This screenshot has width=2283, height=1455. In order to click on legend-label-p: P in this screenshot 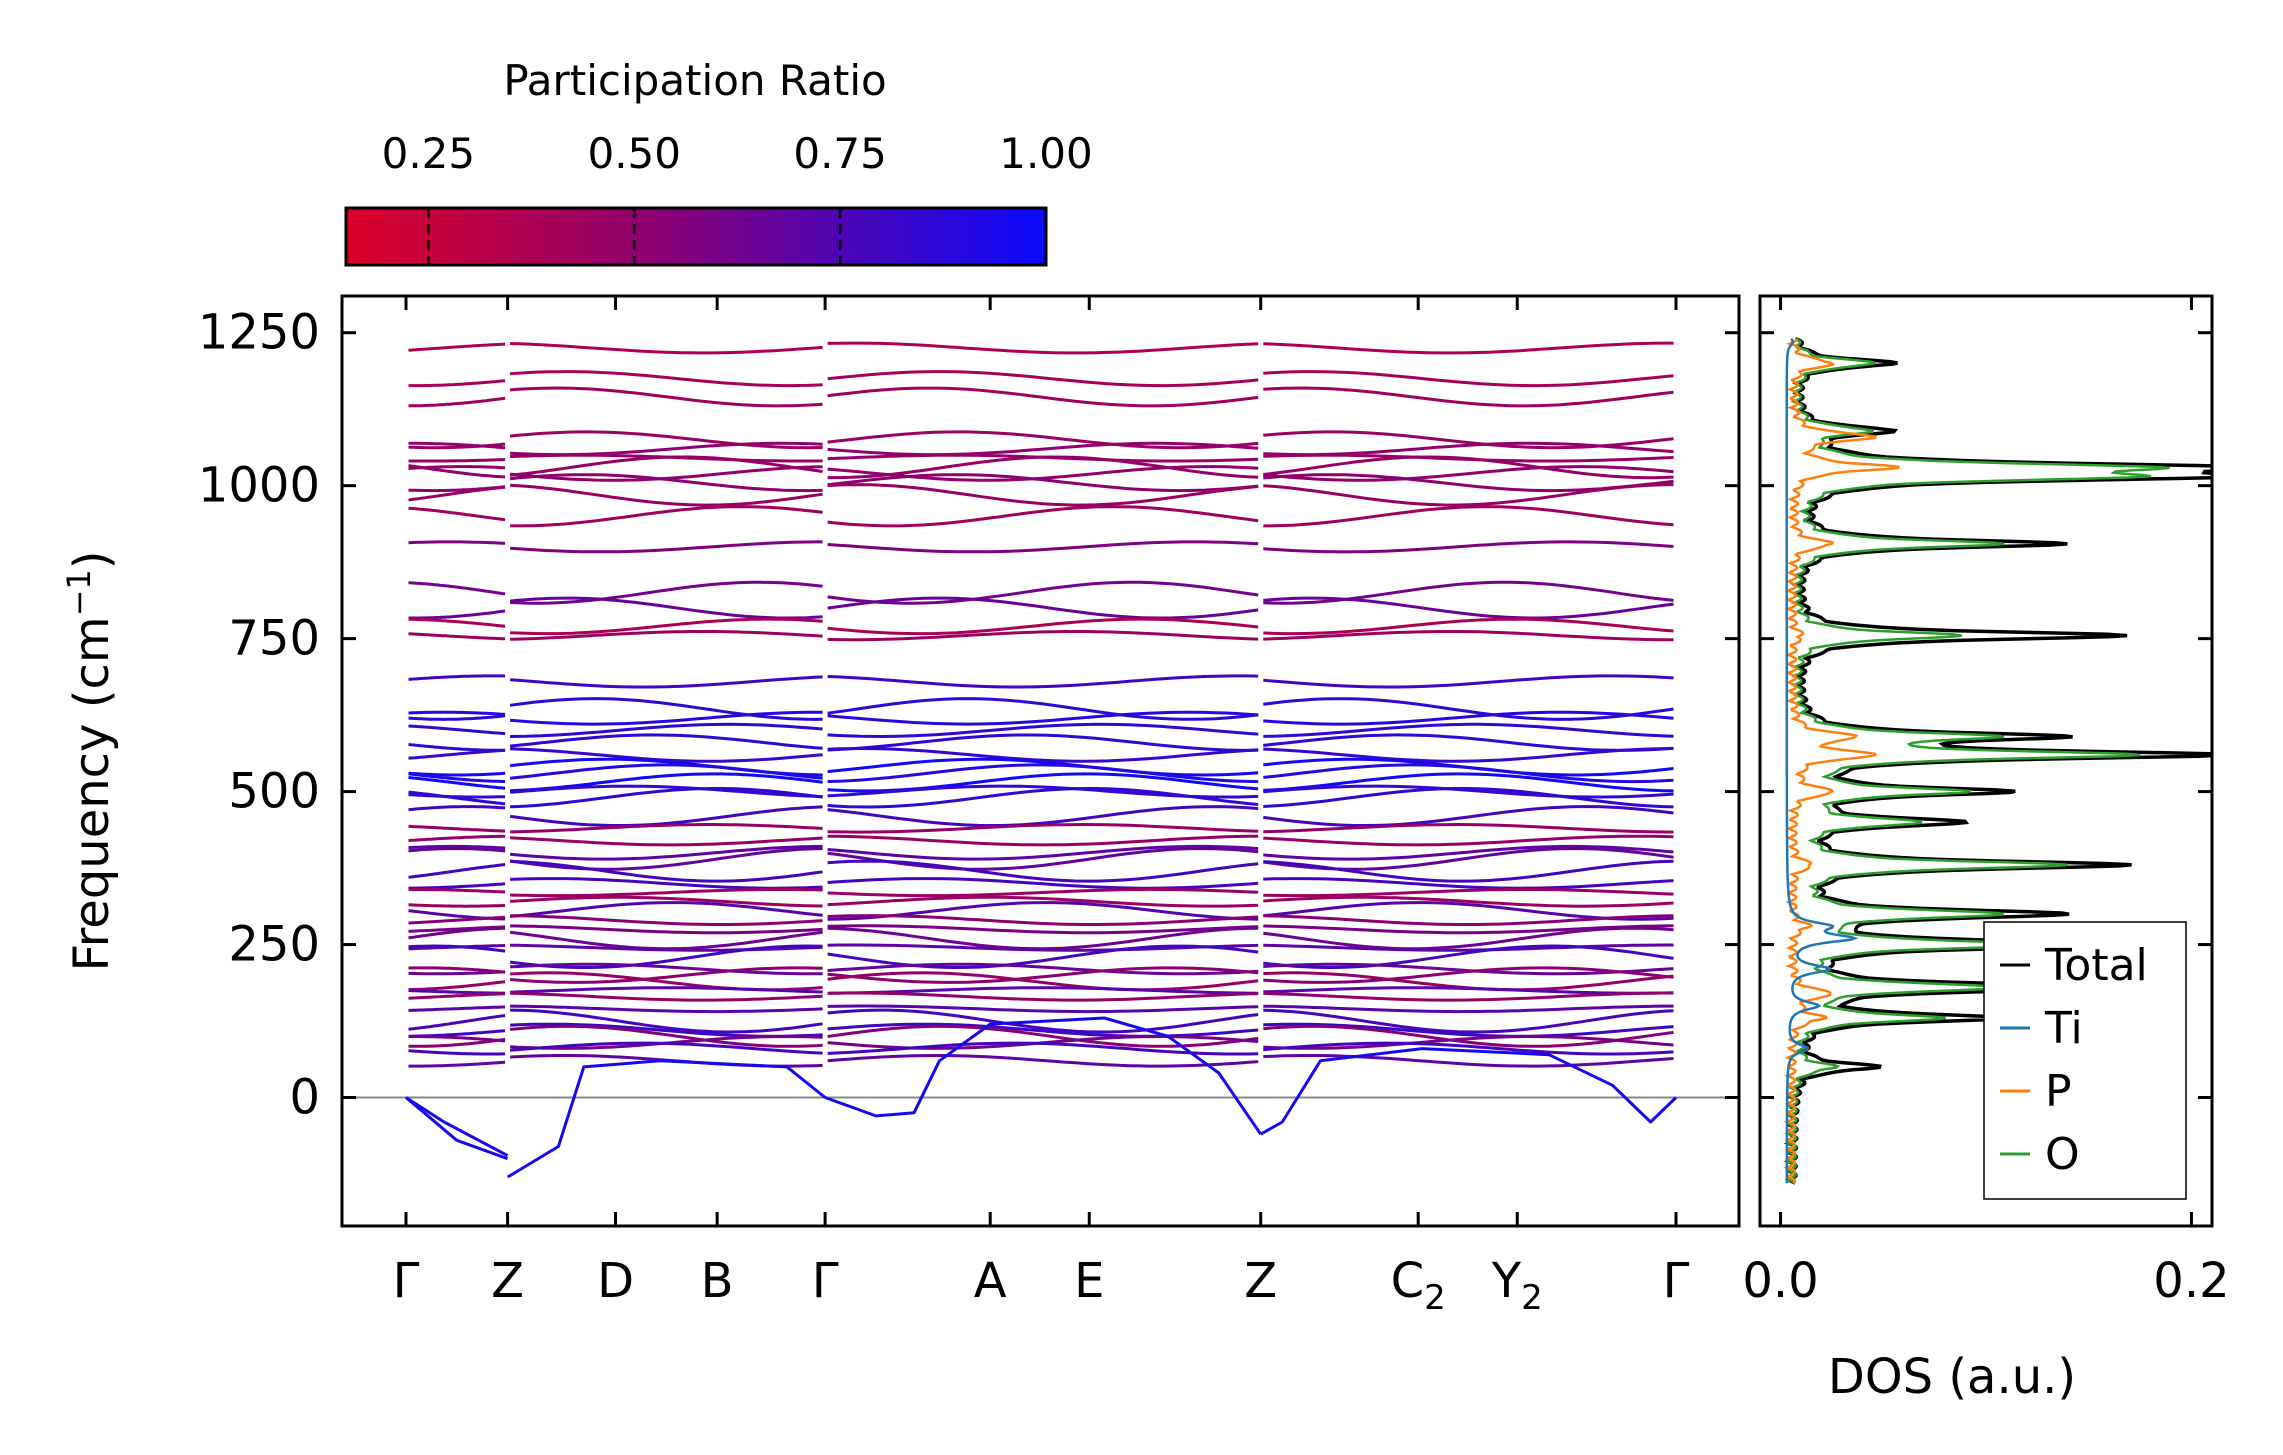, I will do `click(2058, 1091)`.